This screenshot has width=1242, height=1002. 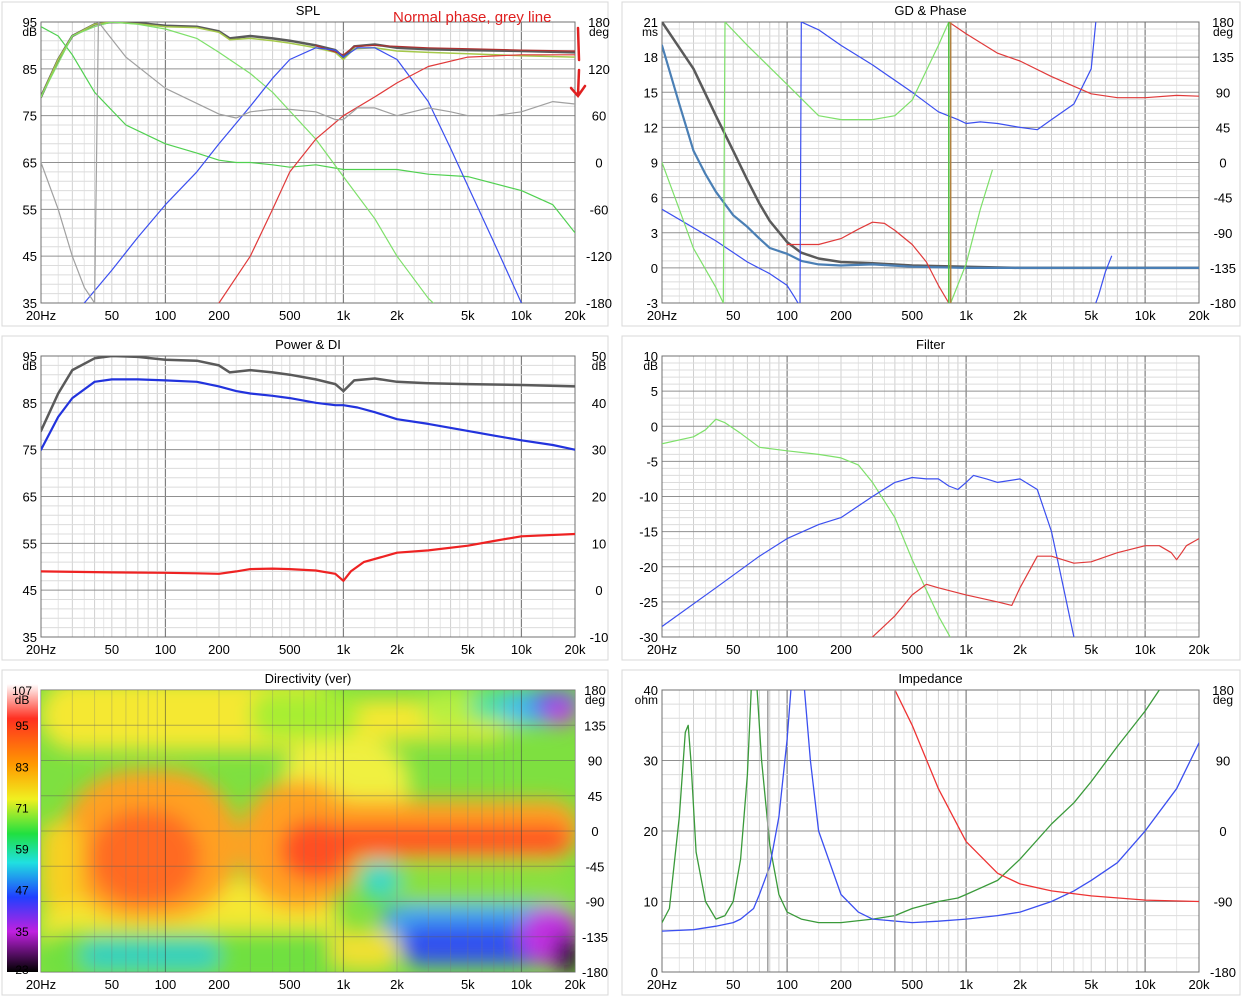 I want to click on y-tick-label-right: -60, so click(x=599, y=209).